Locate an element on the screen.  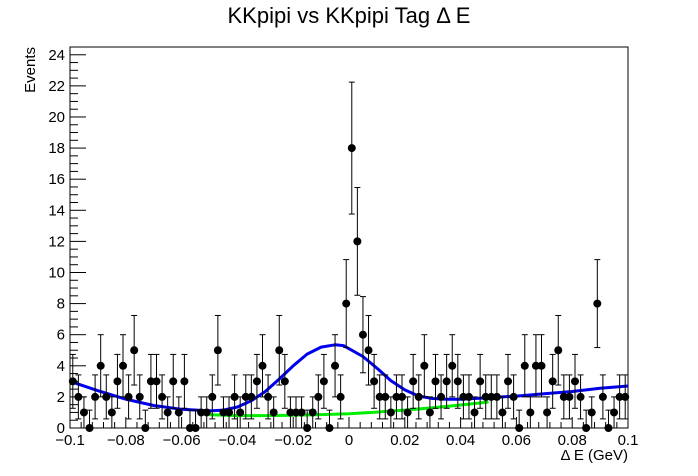
y-tick-label: 0 is located at coordinates (61, 428).